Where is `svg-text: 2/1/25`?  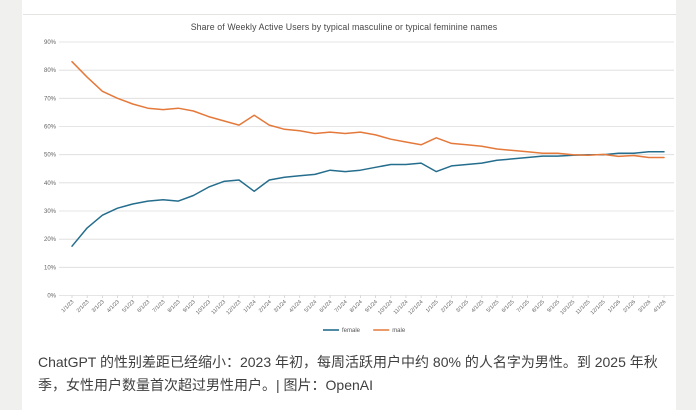
svg-text: 2/1/25 is located at coordinates (447, 306).